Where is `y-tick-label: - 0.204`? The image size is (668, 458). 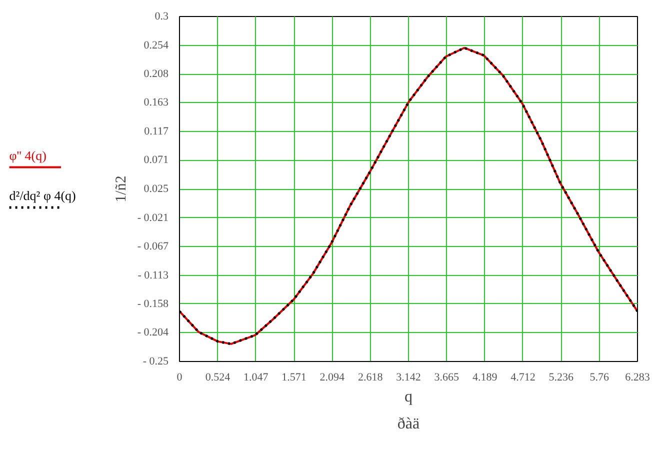 y-tick-label: - 0.204 is located at coordinates (153, 332).